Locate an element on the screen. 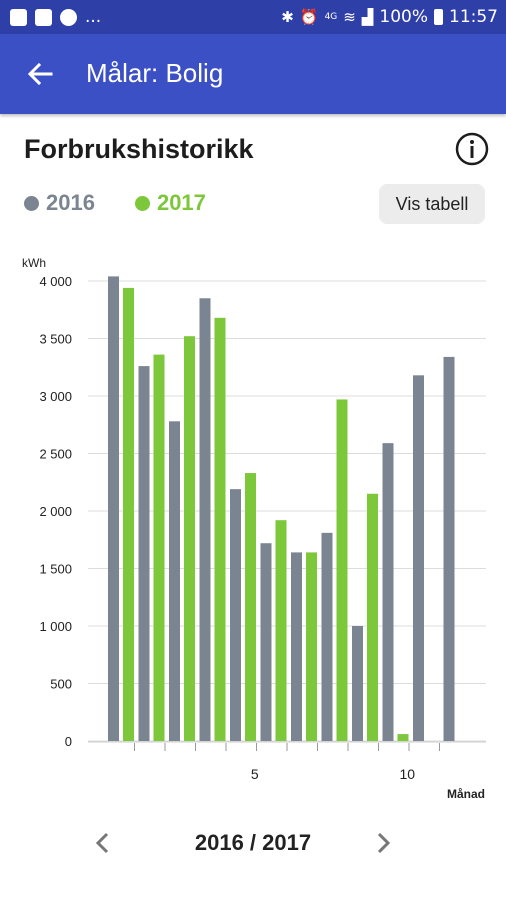  y-tick-label: 1 500 is located at coordinates (55, 569).